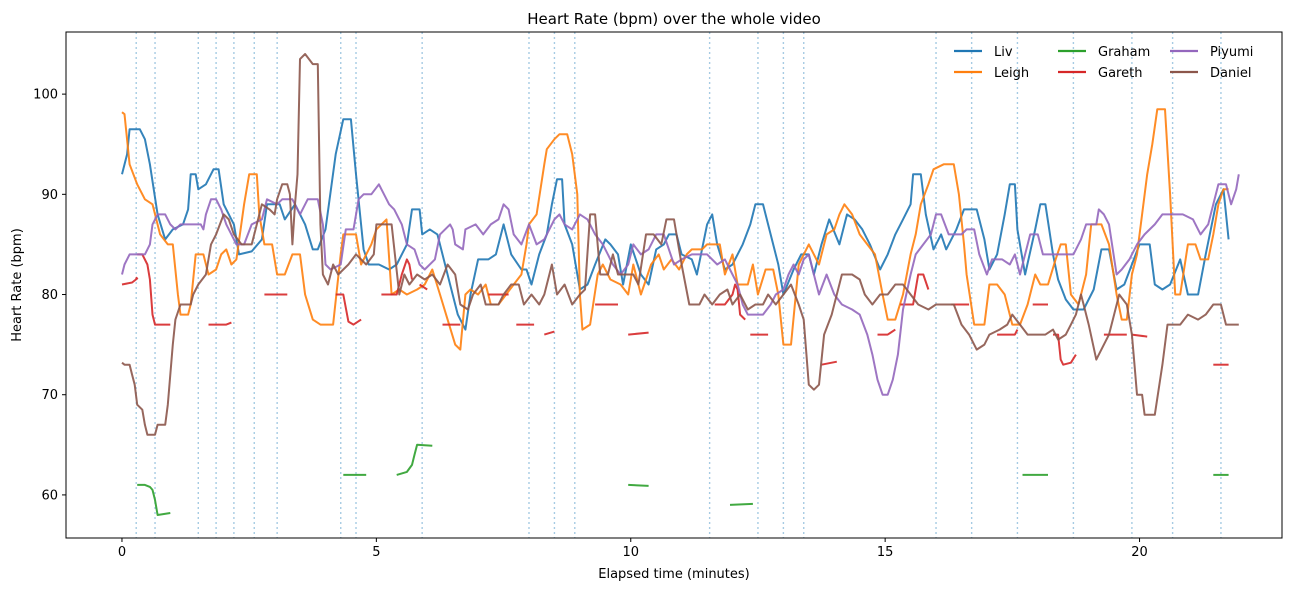  Describe the element at coordinates (683, 479) in the screenshot. I see `series-graham` at that location.